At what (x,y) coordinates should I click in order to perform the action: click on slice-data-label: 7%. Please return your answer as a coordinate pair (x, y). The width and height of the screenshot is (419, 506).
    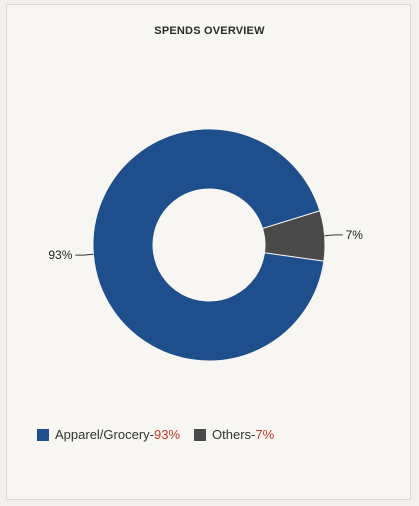
    Looking at the image, I should click on (355, 235).